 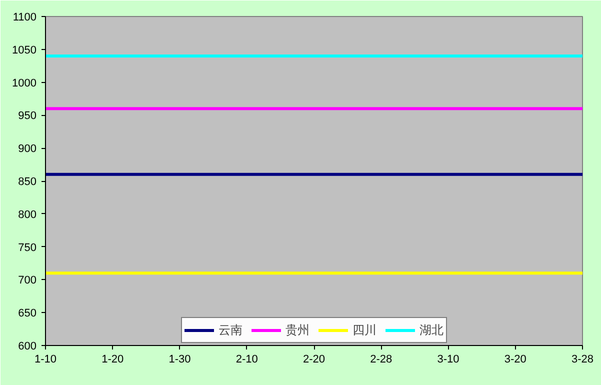 I want to click on y-tick-label: 800, so click(x=27, y=214).